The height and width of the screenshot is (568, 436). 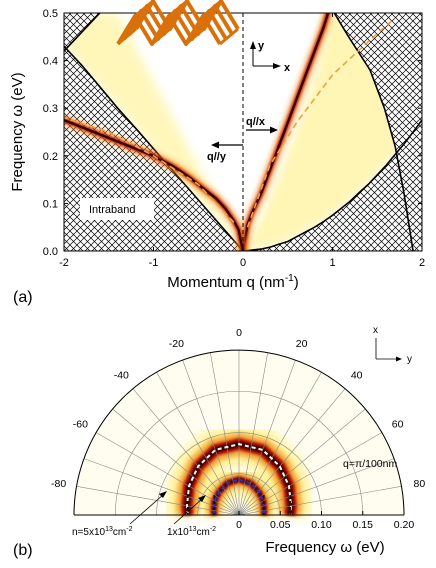 What do you see at coordinates (398, 424) in the screenshot?
I see `angle-tick-label: 60` at bounding box center [398, 424].